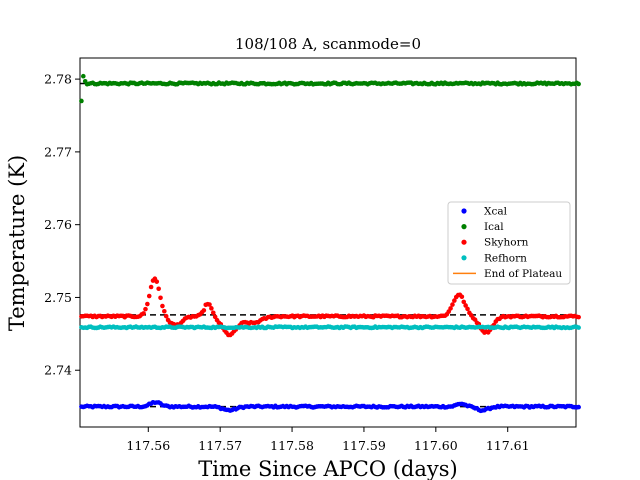 The width and height of the screenshot is (640, 480). I want to click on y-tick-label: 2.78, so click(58, 79).